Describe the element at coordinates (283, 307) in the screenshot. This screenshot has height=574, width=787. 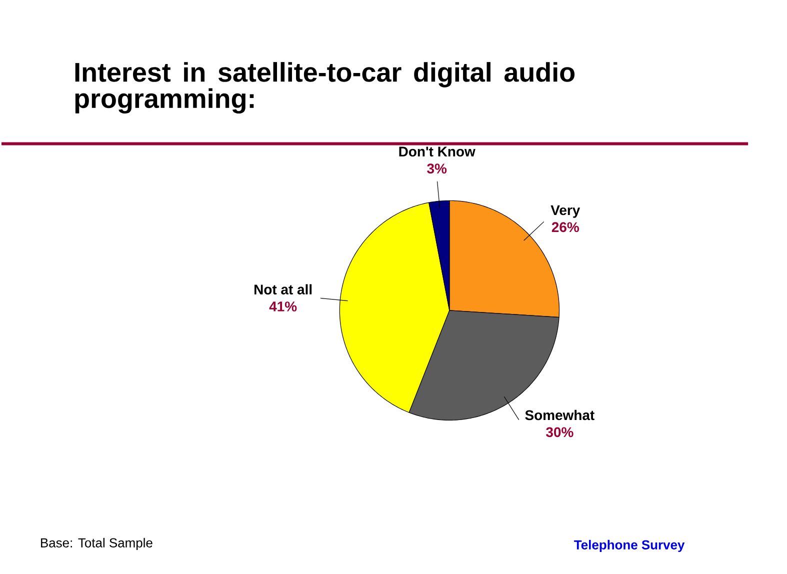
I see `data-label: 41%` at that location.